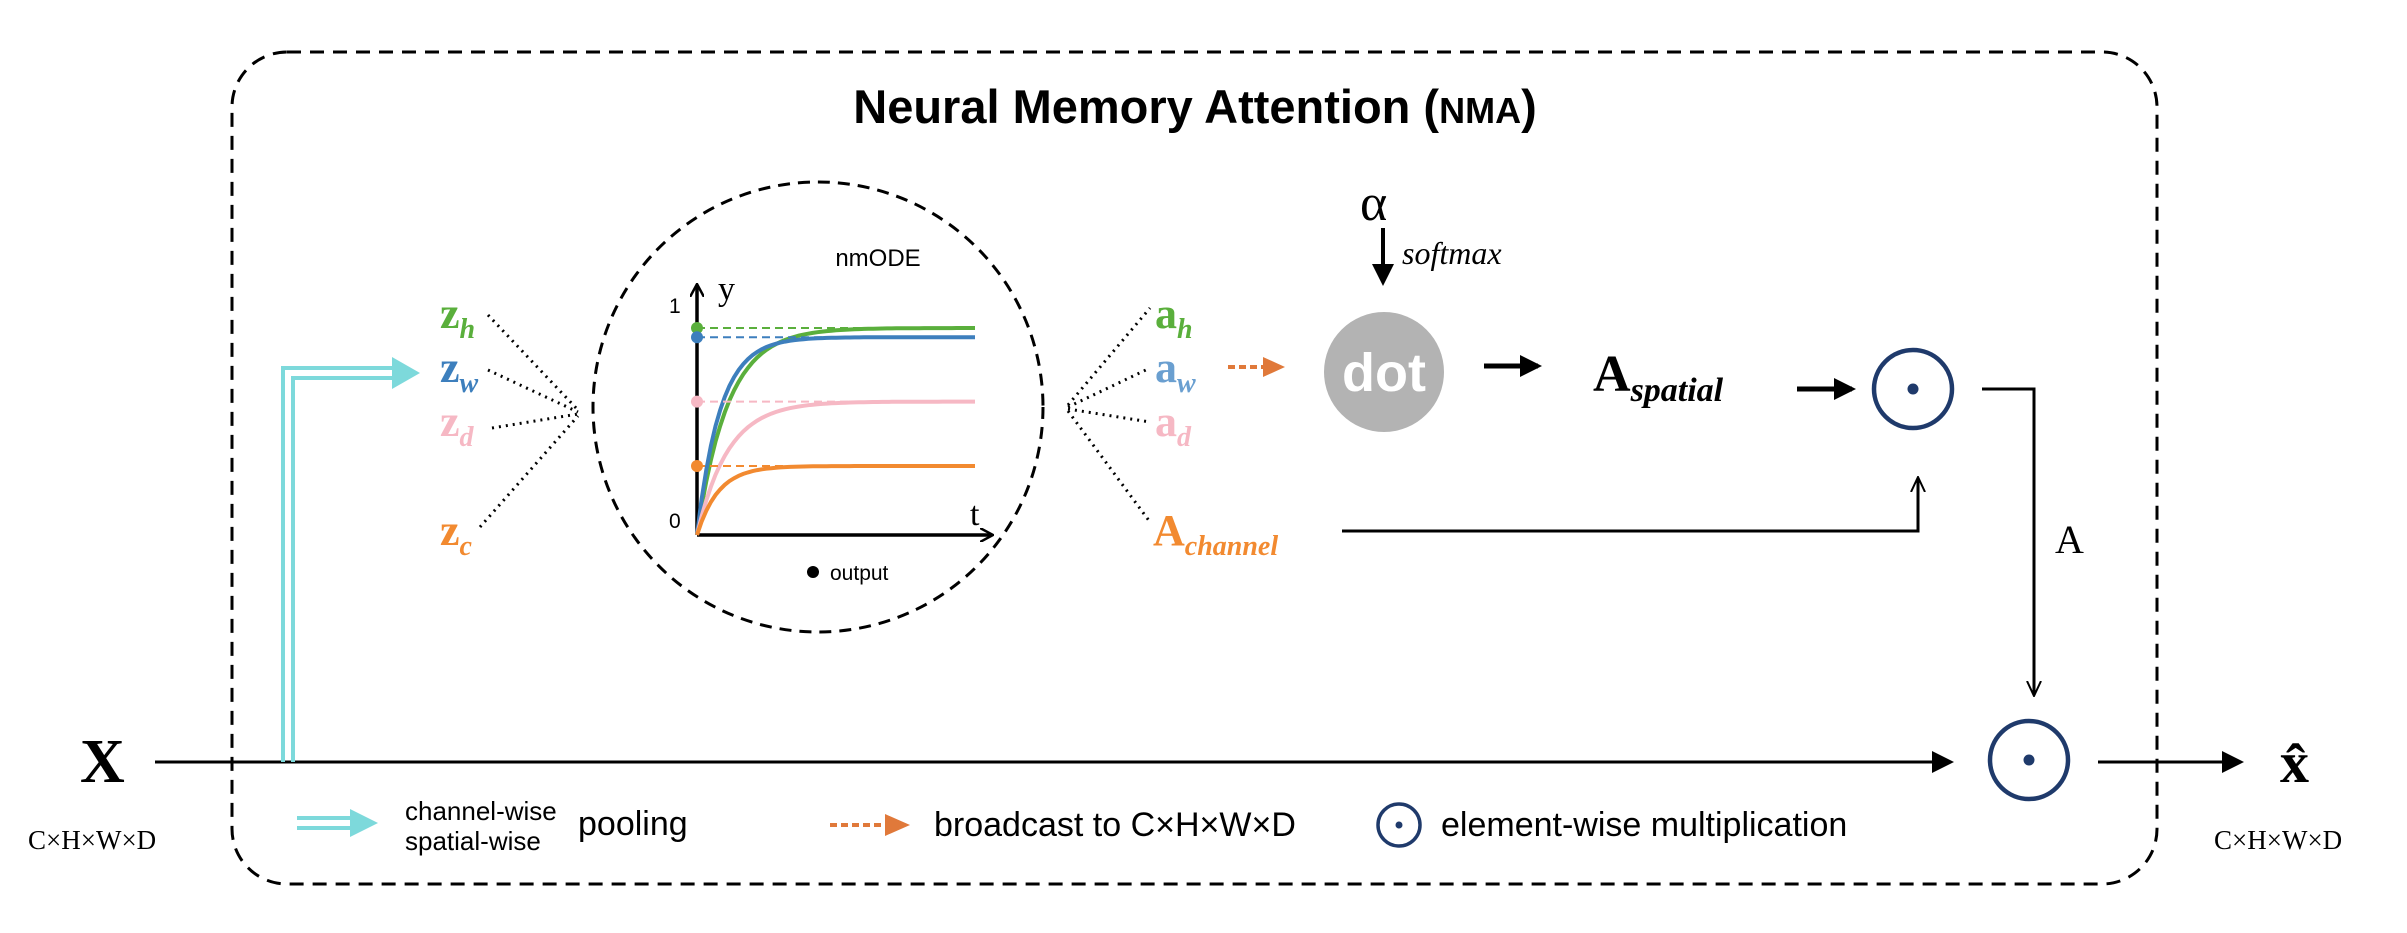 The width and height of the screenshot is (2407, 933). Describe the element at coordinates (2294, 762) in the screenshot. I see `output-symbol: x̂` at that location.